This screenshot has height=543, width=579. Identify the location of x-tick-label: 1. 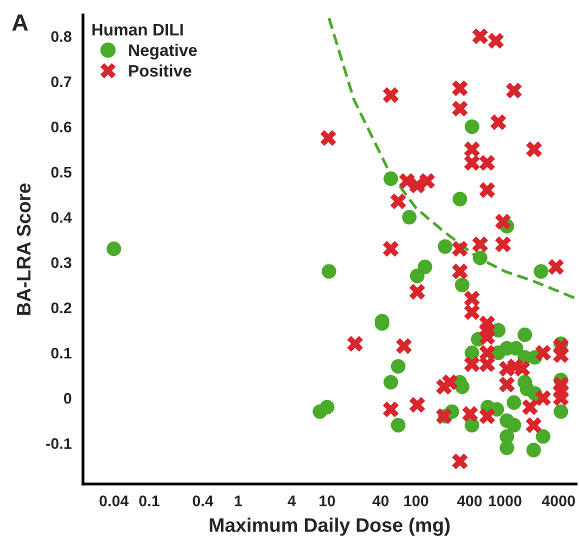
(238, 501).